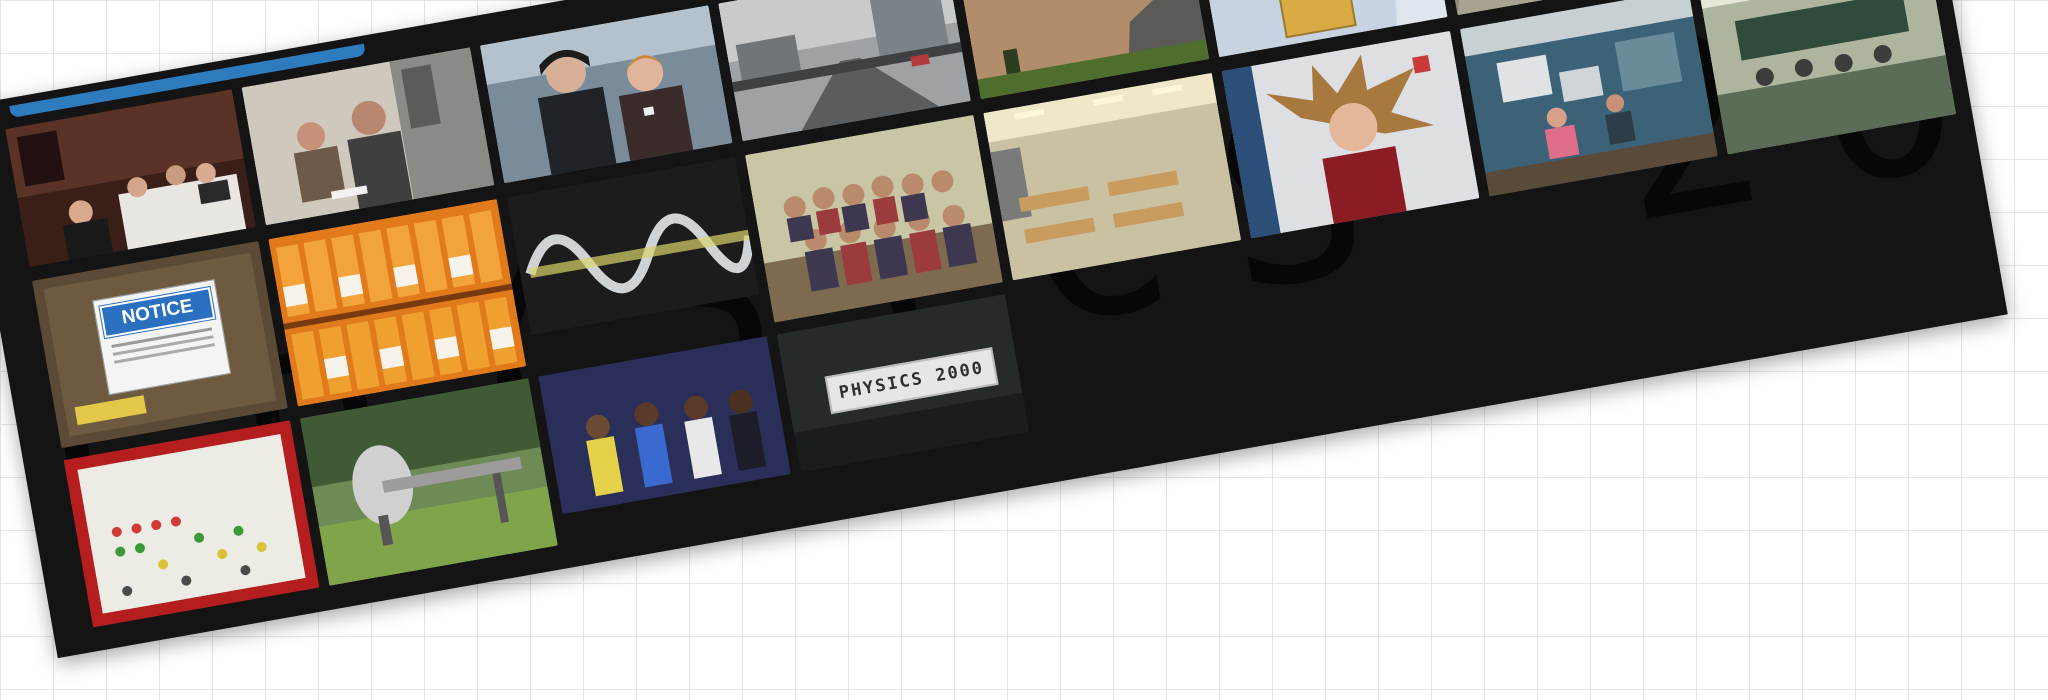 The width and height of the screenshot is (2048, 700). I want to click on bottles-shelf-photo, so click(397, 302).